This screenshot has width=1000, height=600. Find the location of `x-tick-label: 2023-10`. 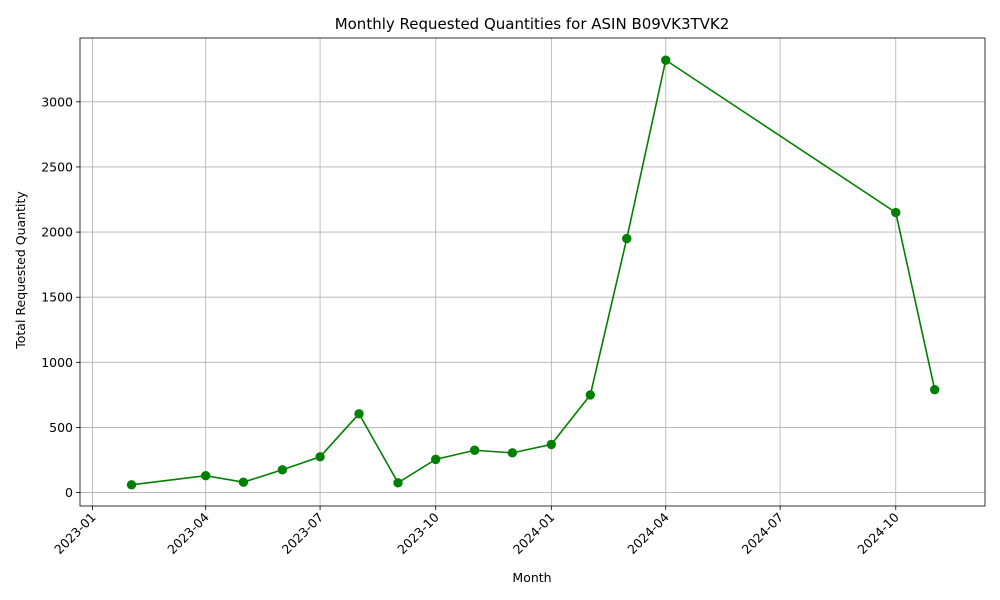

x-tick-label: 2023-10 is located at coordinates (418, 533).